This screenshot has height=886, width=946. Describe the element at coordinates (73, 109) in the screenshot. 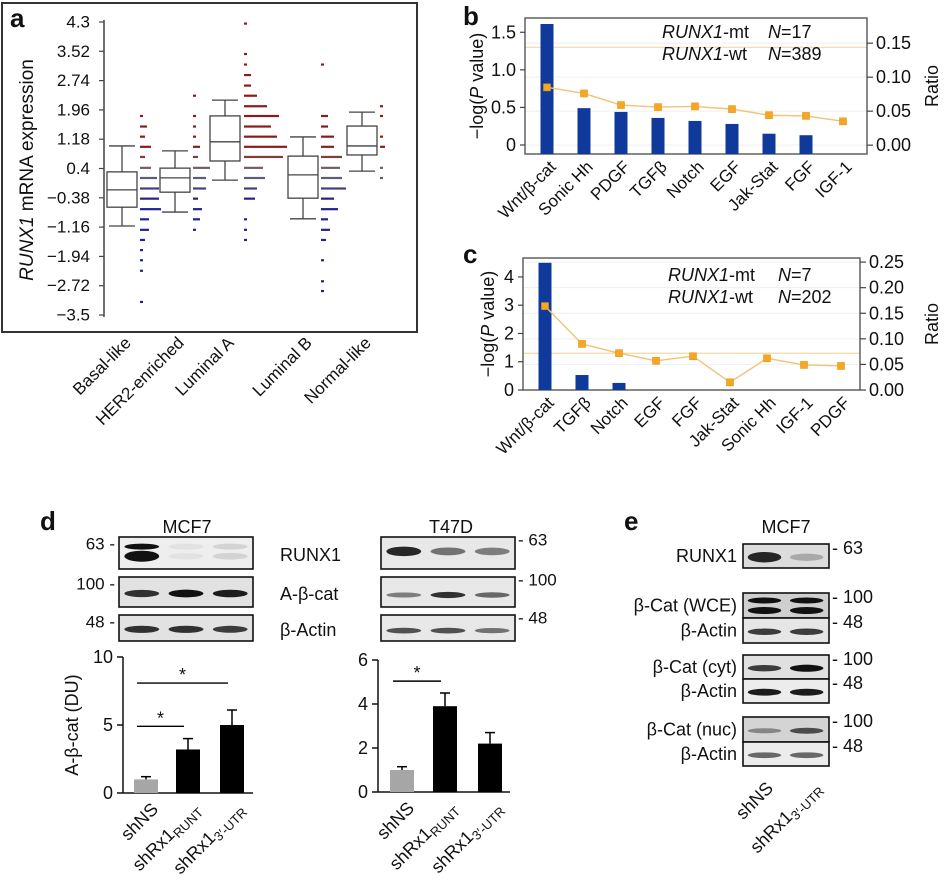

I see `y-tick-label: 1.96` at that location.